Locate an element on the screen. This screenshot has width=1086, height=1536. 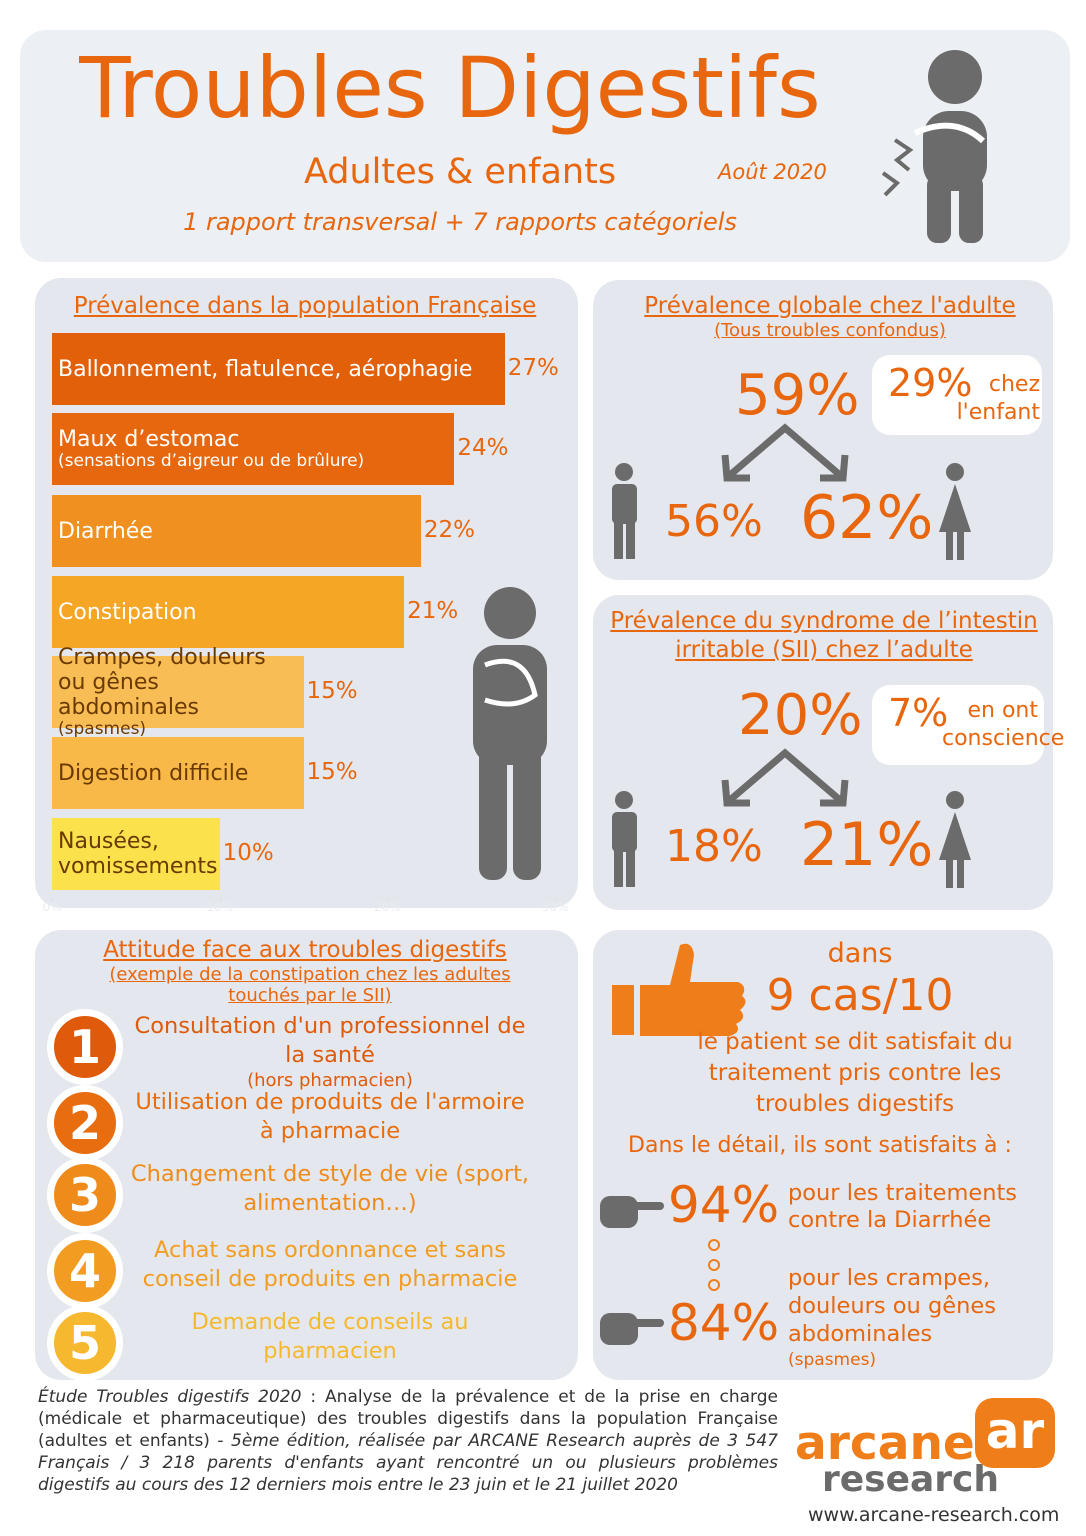
detail-title: Dans le détail, ils sont satisfaits à : is located at coordinates (820, 1145).